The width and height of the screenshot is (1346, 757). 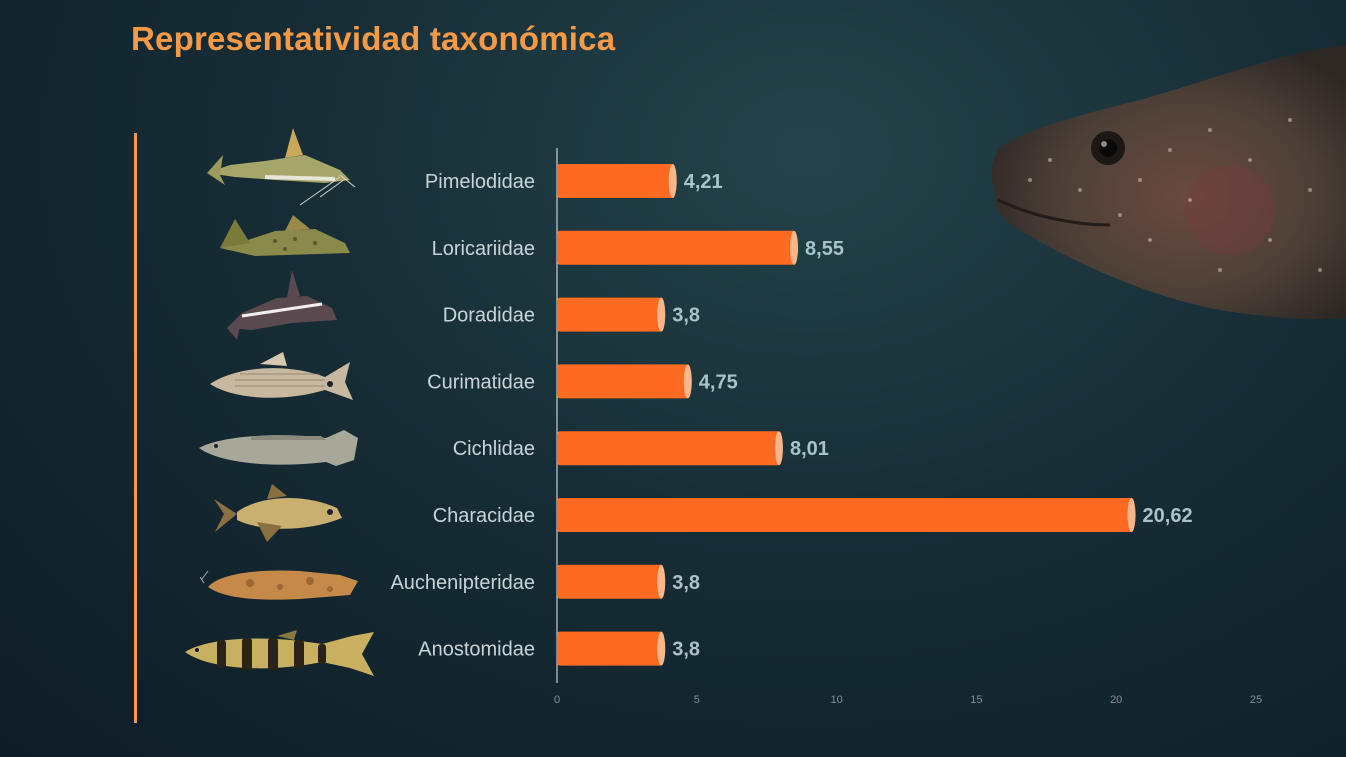 What do you see at coordinates (1168, 516) in the screenshot?
I see `value-label: 20,62` at bounding box center [1168, 516].